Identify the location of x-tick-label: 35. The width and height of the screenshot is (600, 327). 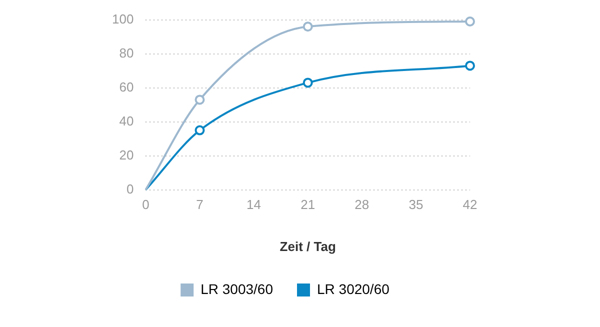
(416, 204).